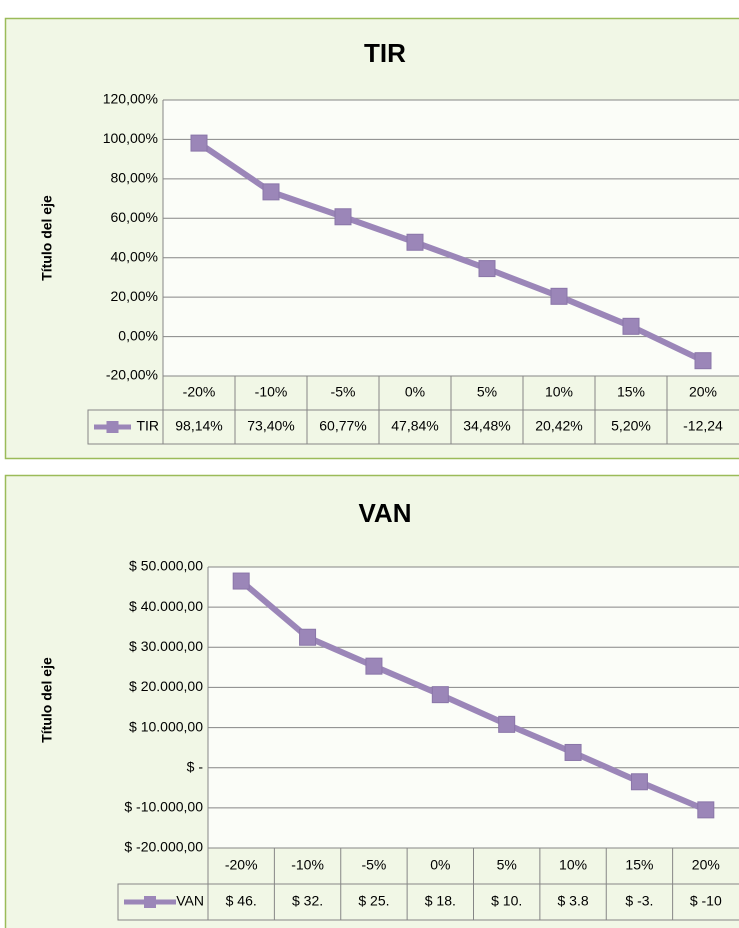  I want to click on y-tick-label: 120,00%, so click(130, 99).